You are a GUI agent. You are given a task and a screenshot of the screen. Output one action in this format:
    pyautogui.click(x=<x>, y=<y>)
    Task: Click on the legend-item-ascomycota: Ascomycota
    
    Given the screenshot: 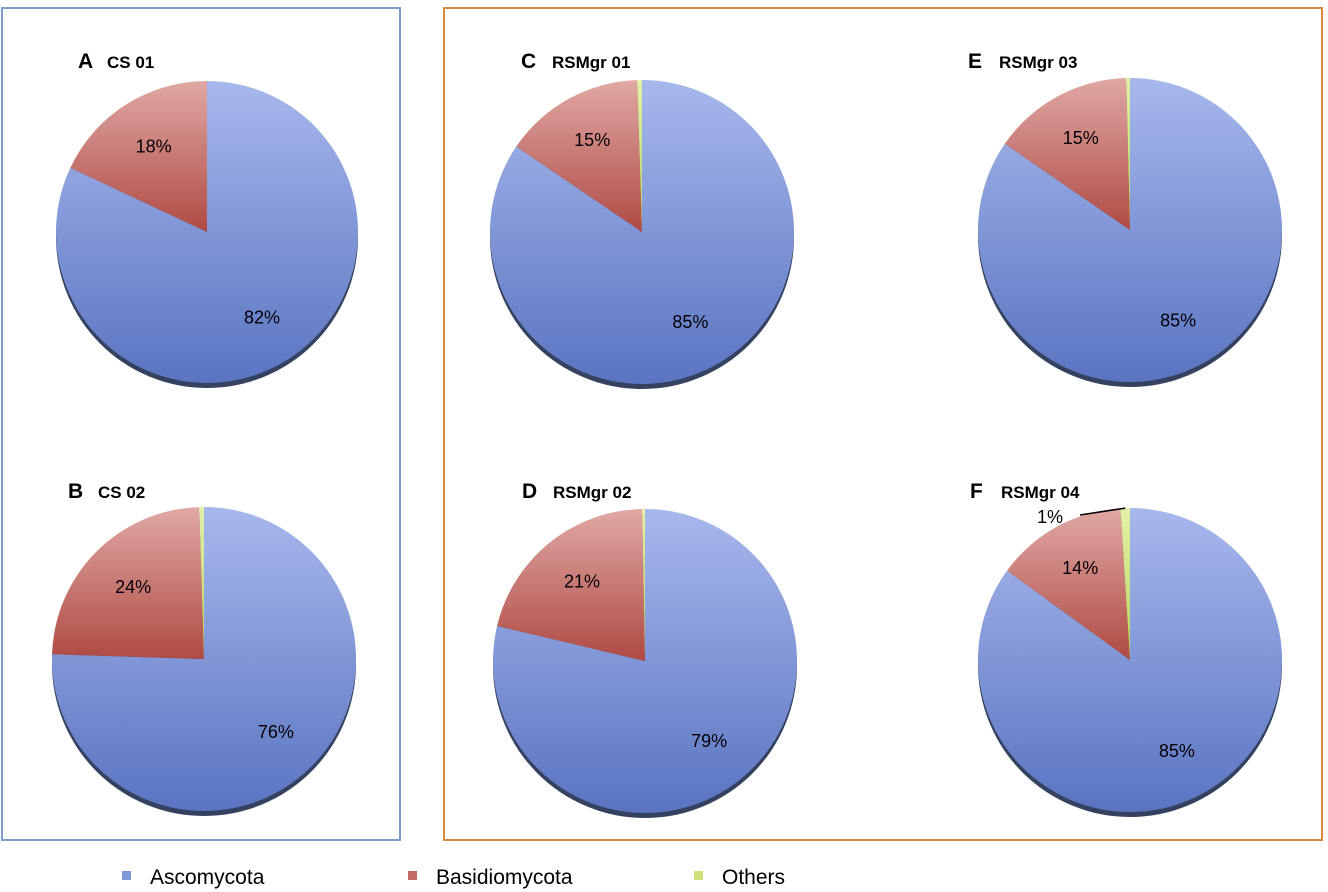 What is the action you would take?
    pyautogui.click(x=193, y=877)
    